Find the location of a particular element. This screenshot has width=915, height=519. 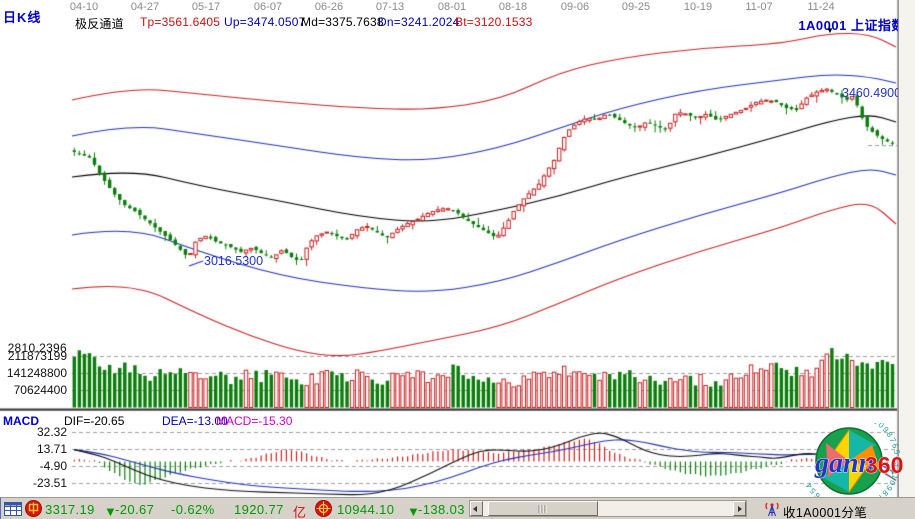

indicator-param: Up=3474.0507 is located at coordinates (265, 22).